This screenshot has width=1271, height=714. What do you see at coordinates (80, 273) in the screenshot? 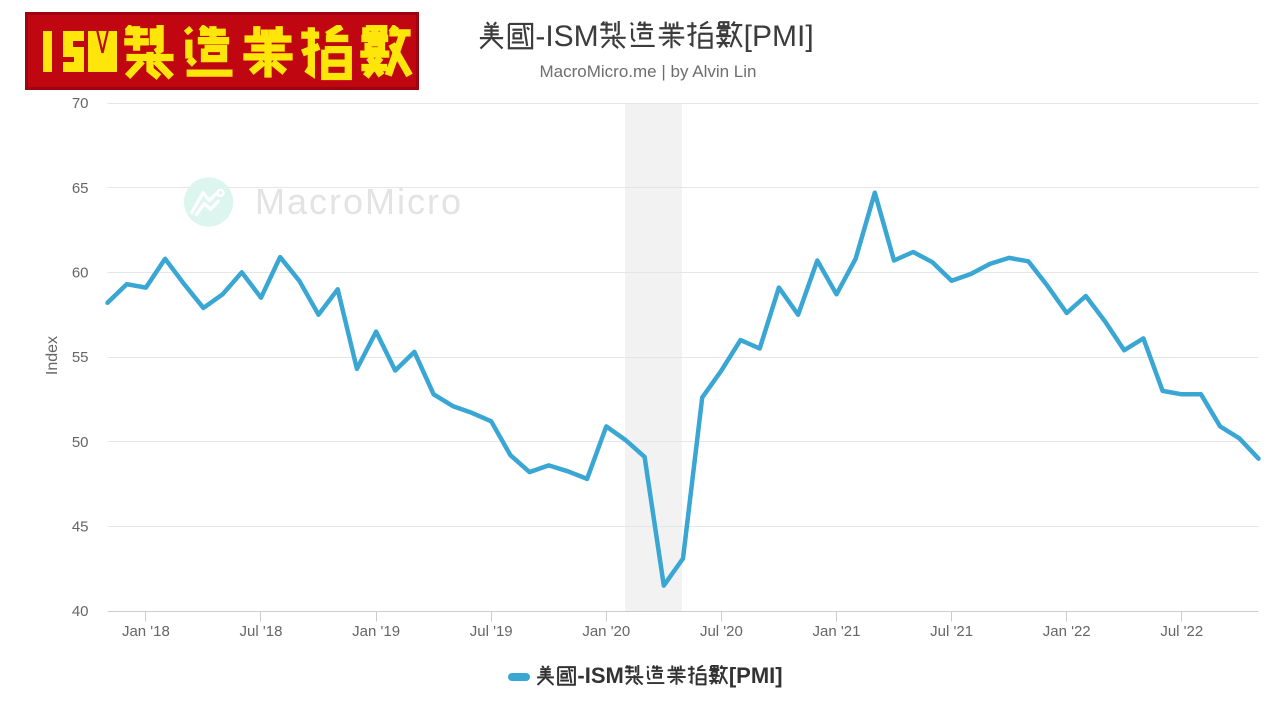
I see `svg-text: 60` at bounding box center [80, 273].